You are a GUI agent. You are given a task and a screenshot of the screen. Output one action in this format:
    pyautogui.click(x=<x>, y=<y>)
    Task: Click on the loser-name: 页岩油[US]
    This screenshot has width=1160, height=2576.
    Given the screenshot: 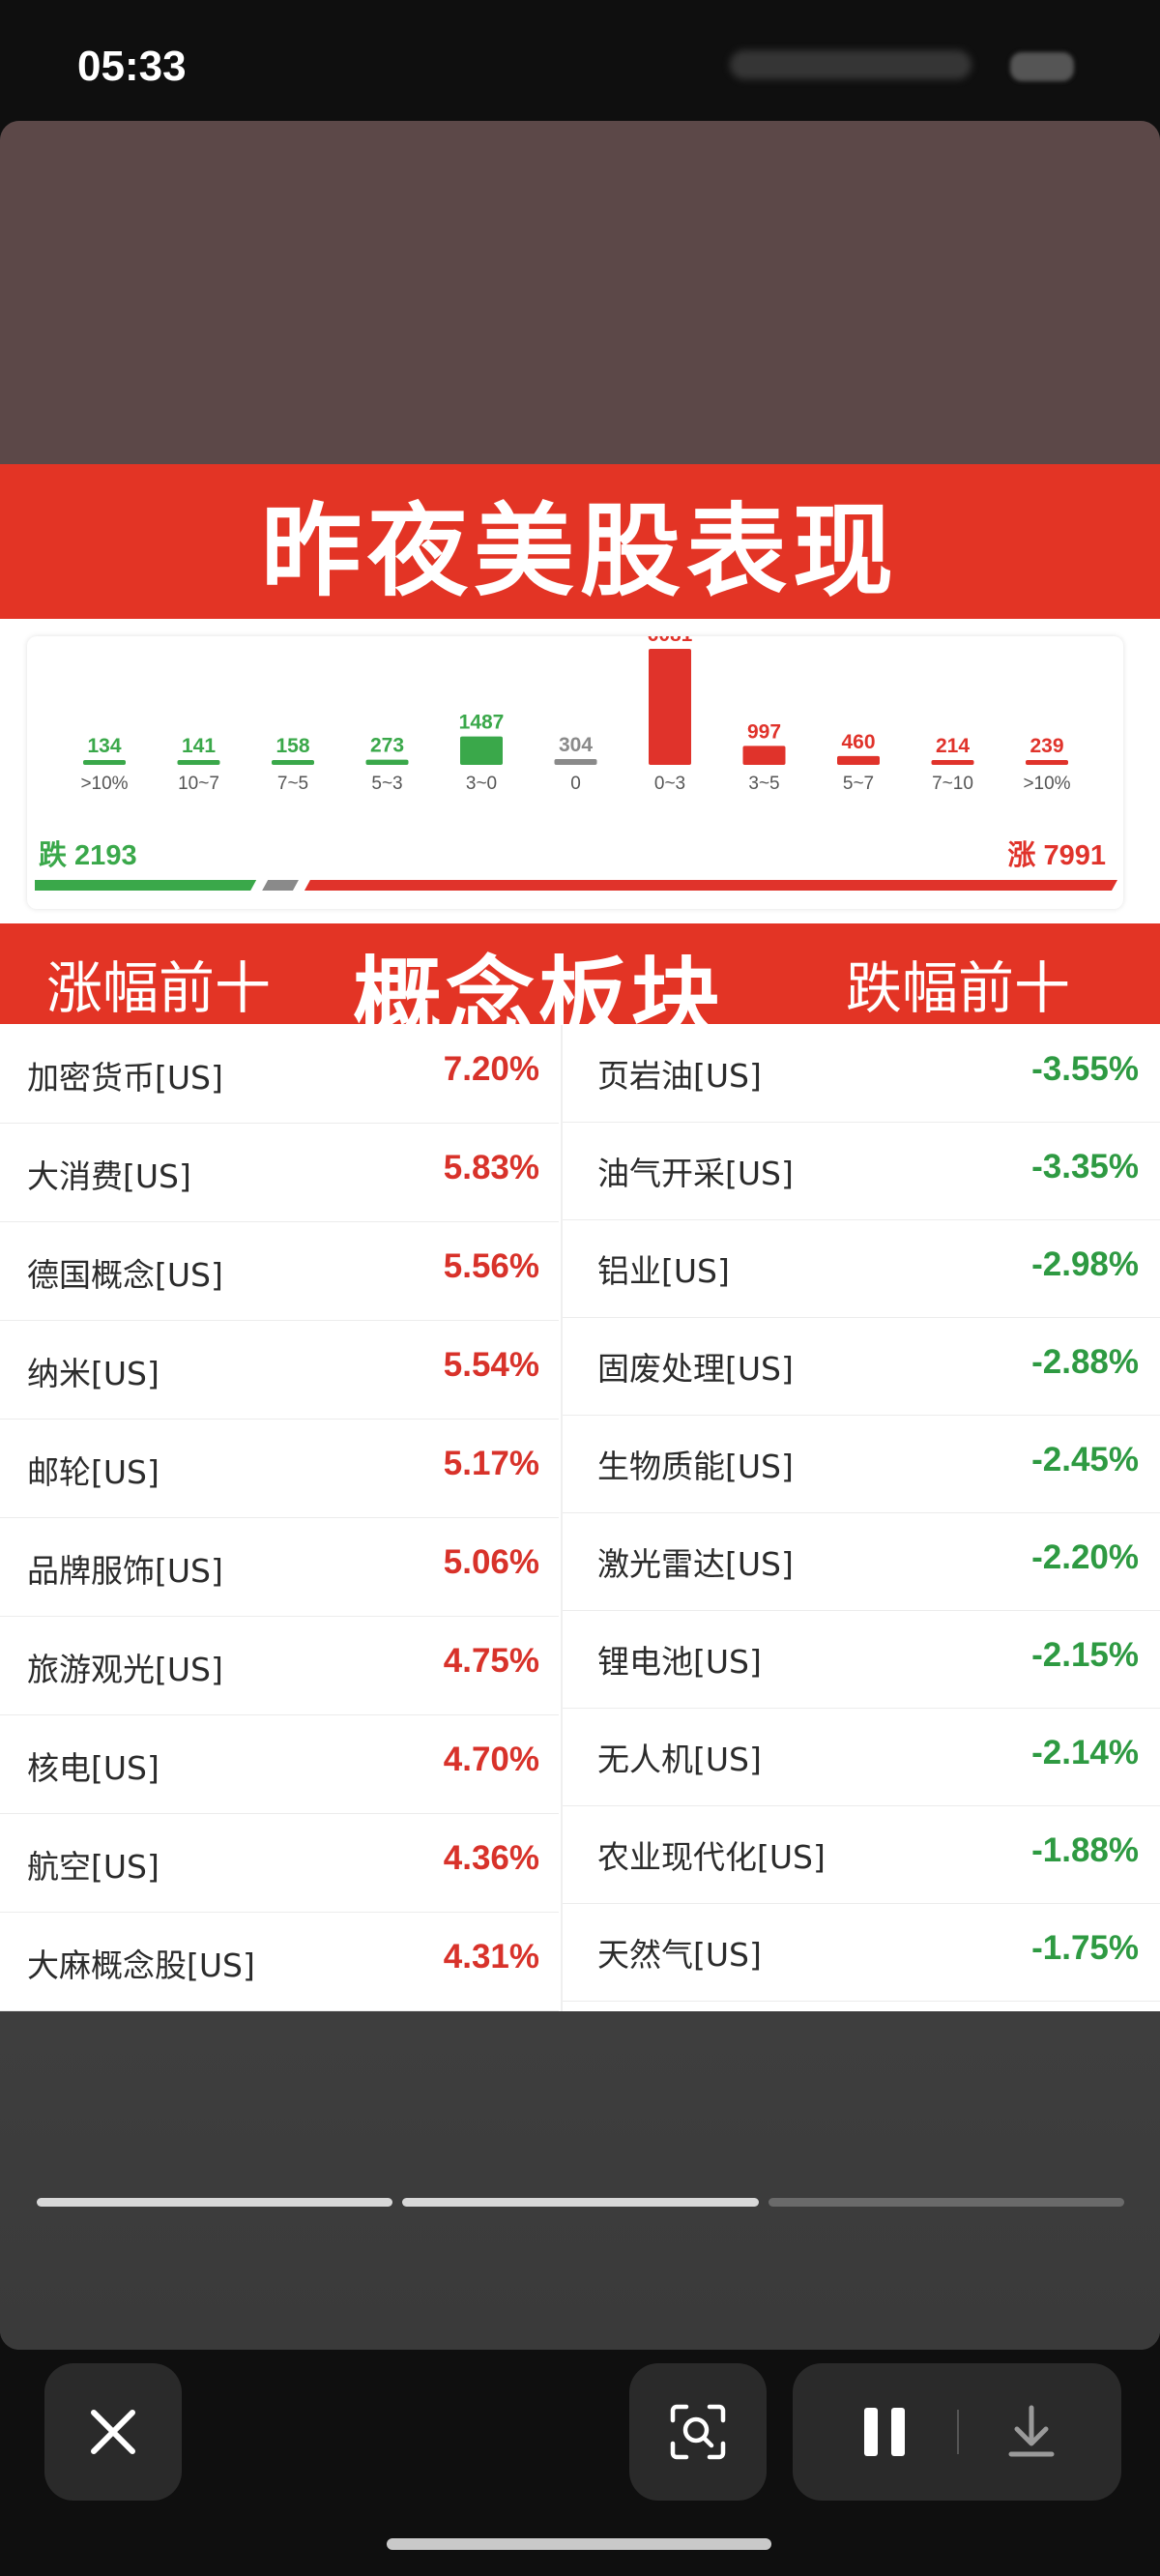 What is the action you would take?
    pyautogui.click(x=680, y=1076)
    